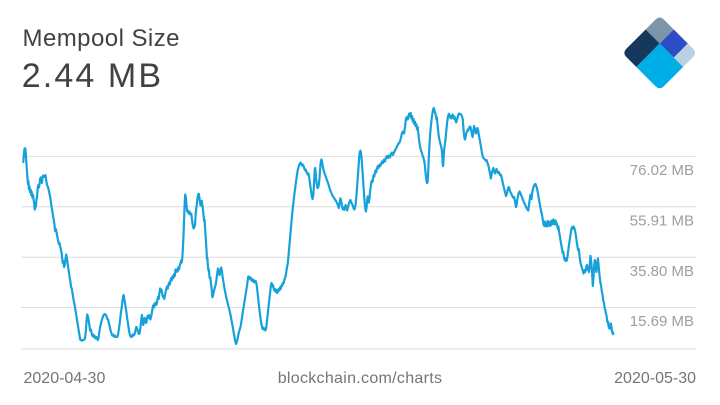 The width and height of the screenshot is (720, 405). I want to click on svg-text: 2020-05-30, so click(655, 378).